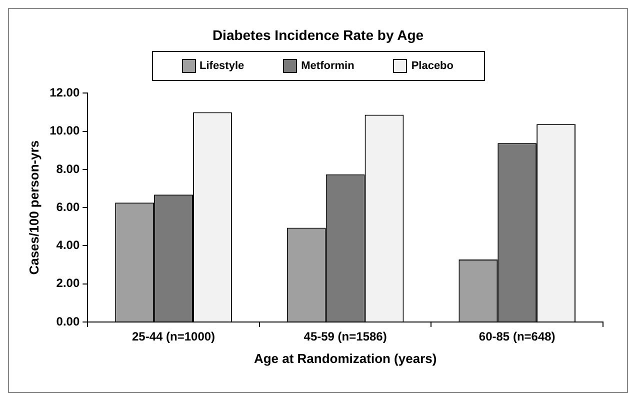 This screenshot has width=638, height=403. Describe the element at coordinates (174, 337) in the screenshot. I see `x-tick-label: 25-44 (n=1000)` at that location.